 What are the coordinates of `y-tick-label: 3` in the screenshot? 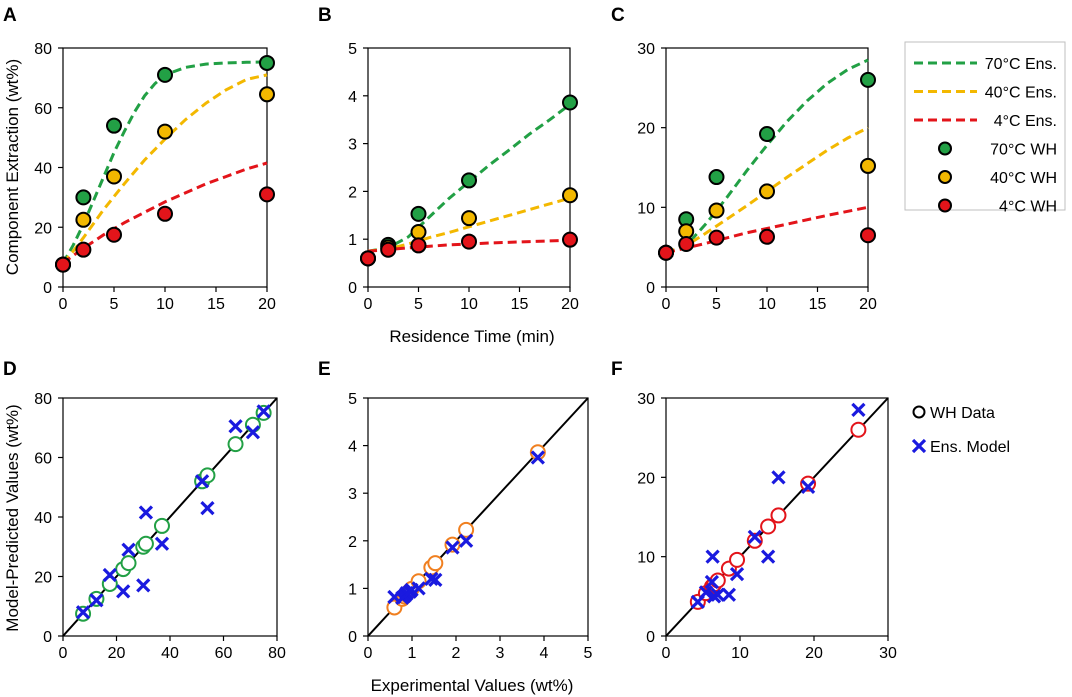 It's located at (352, 494).